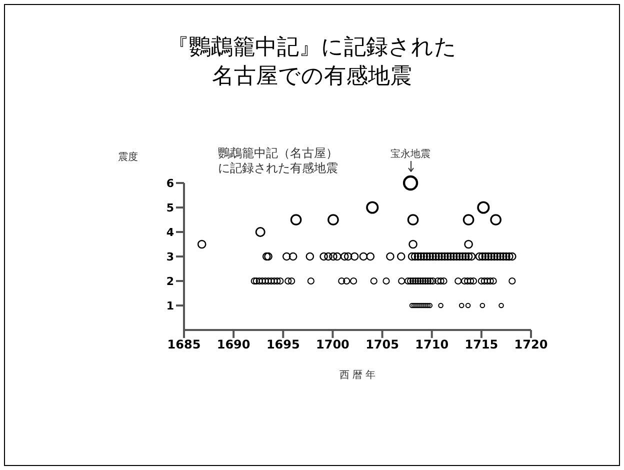 This screenshot has height=470, width=624. What do you see at coordinates (184, 345) in the screenshot?
I see `x-tick-label: 1685` at bounding box center [184, 345].